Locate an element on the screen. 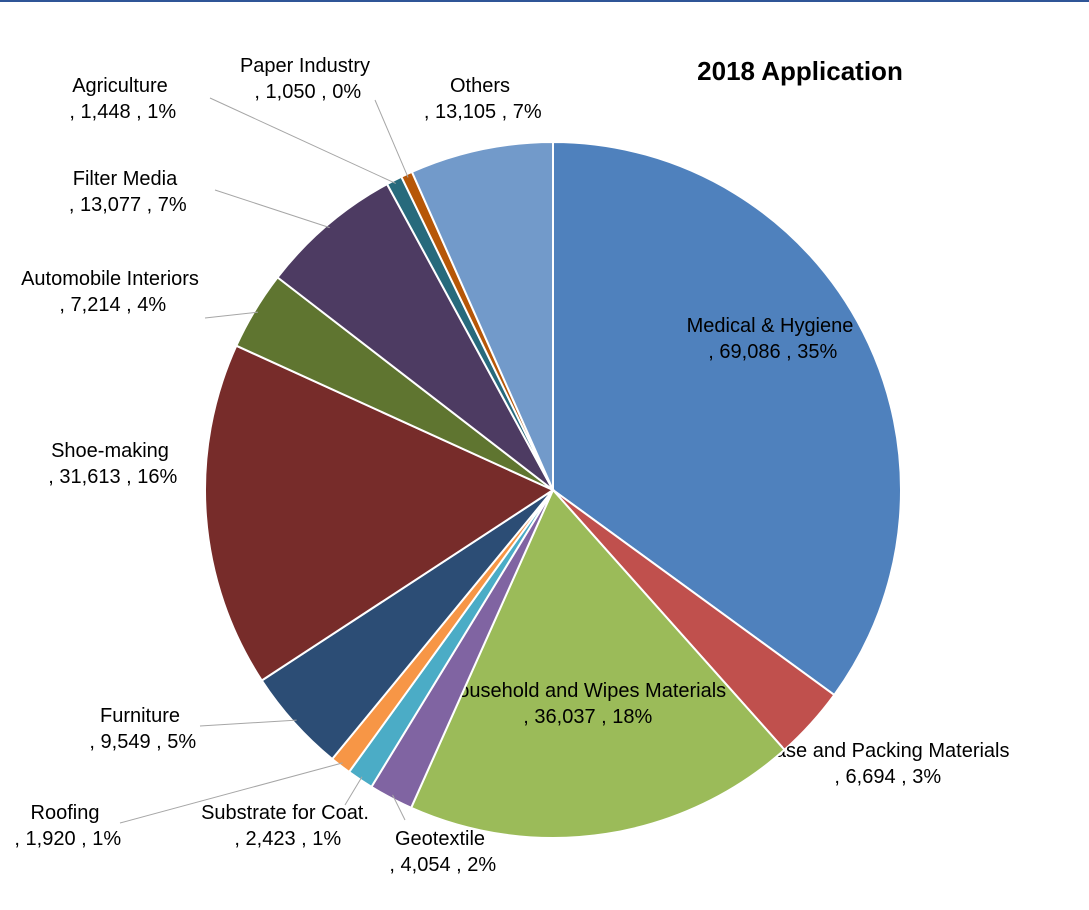 The image size is (1089, 910). value-label: 13,077 is located at coordinates (110, 205).